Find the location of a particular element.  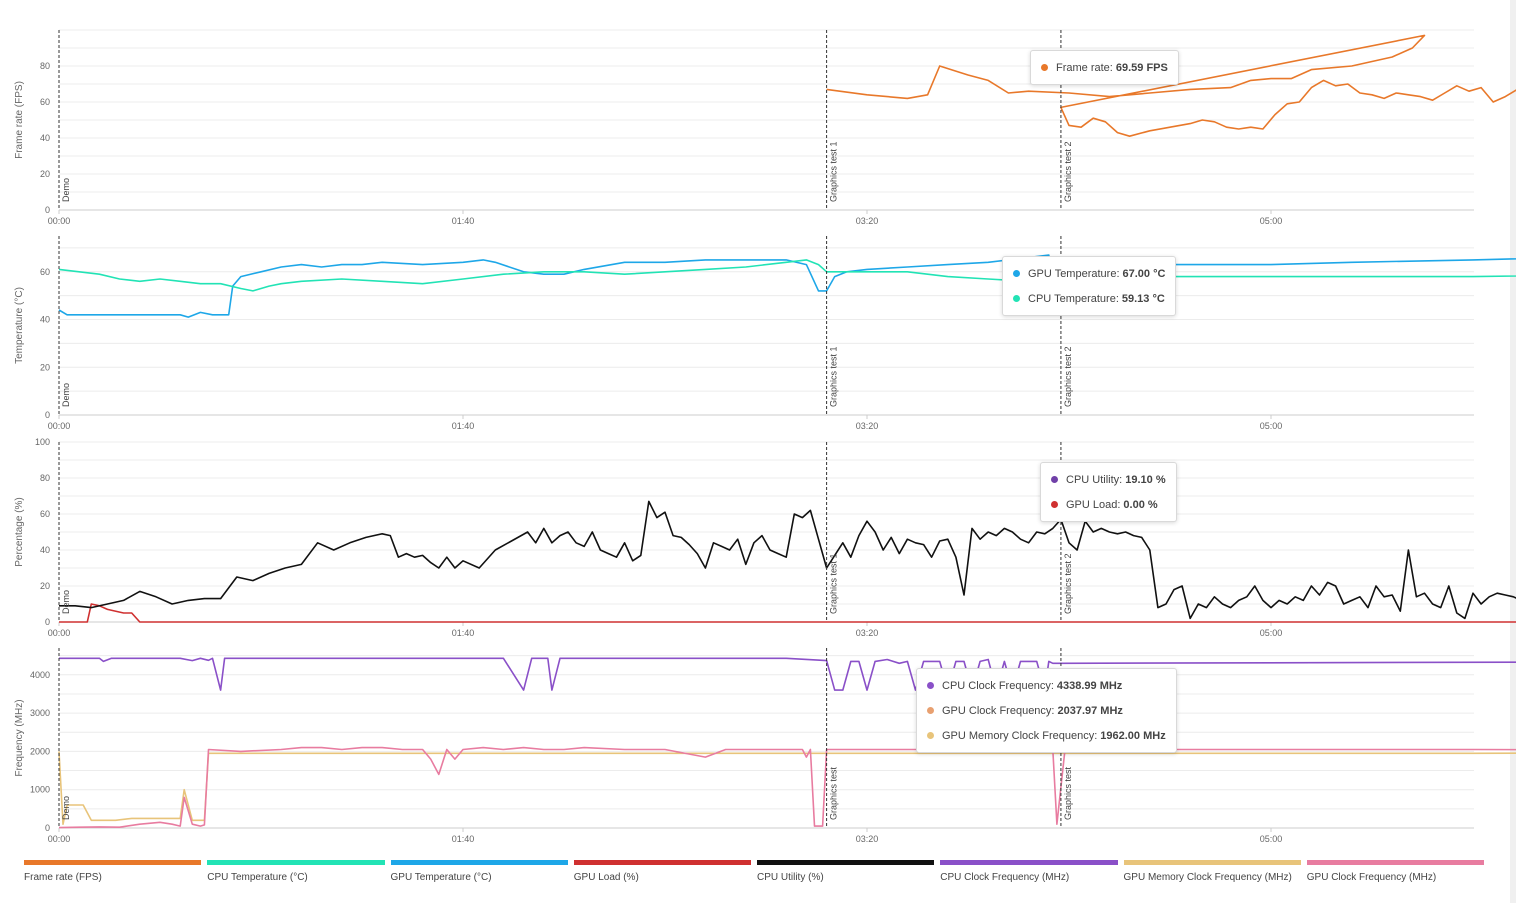

y-tick-label: 100 is located at coordinates (42, 442).